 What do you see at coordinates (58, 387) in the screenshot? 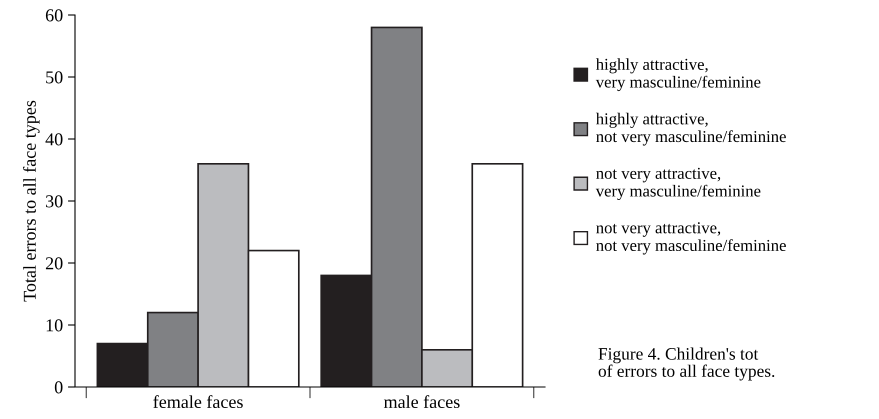
I see `y-tick-label: 0` at bounding box center [58, 387].